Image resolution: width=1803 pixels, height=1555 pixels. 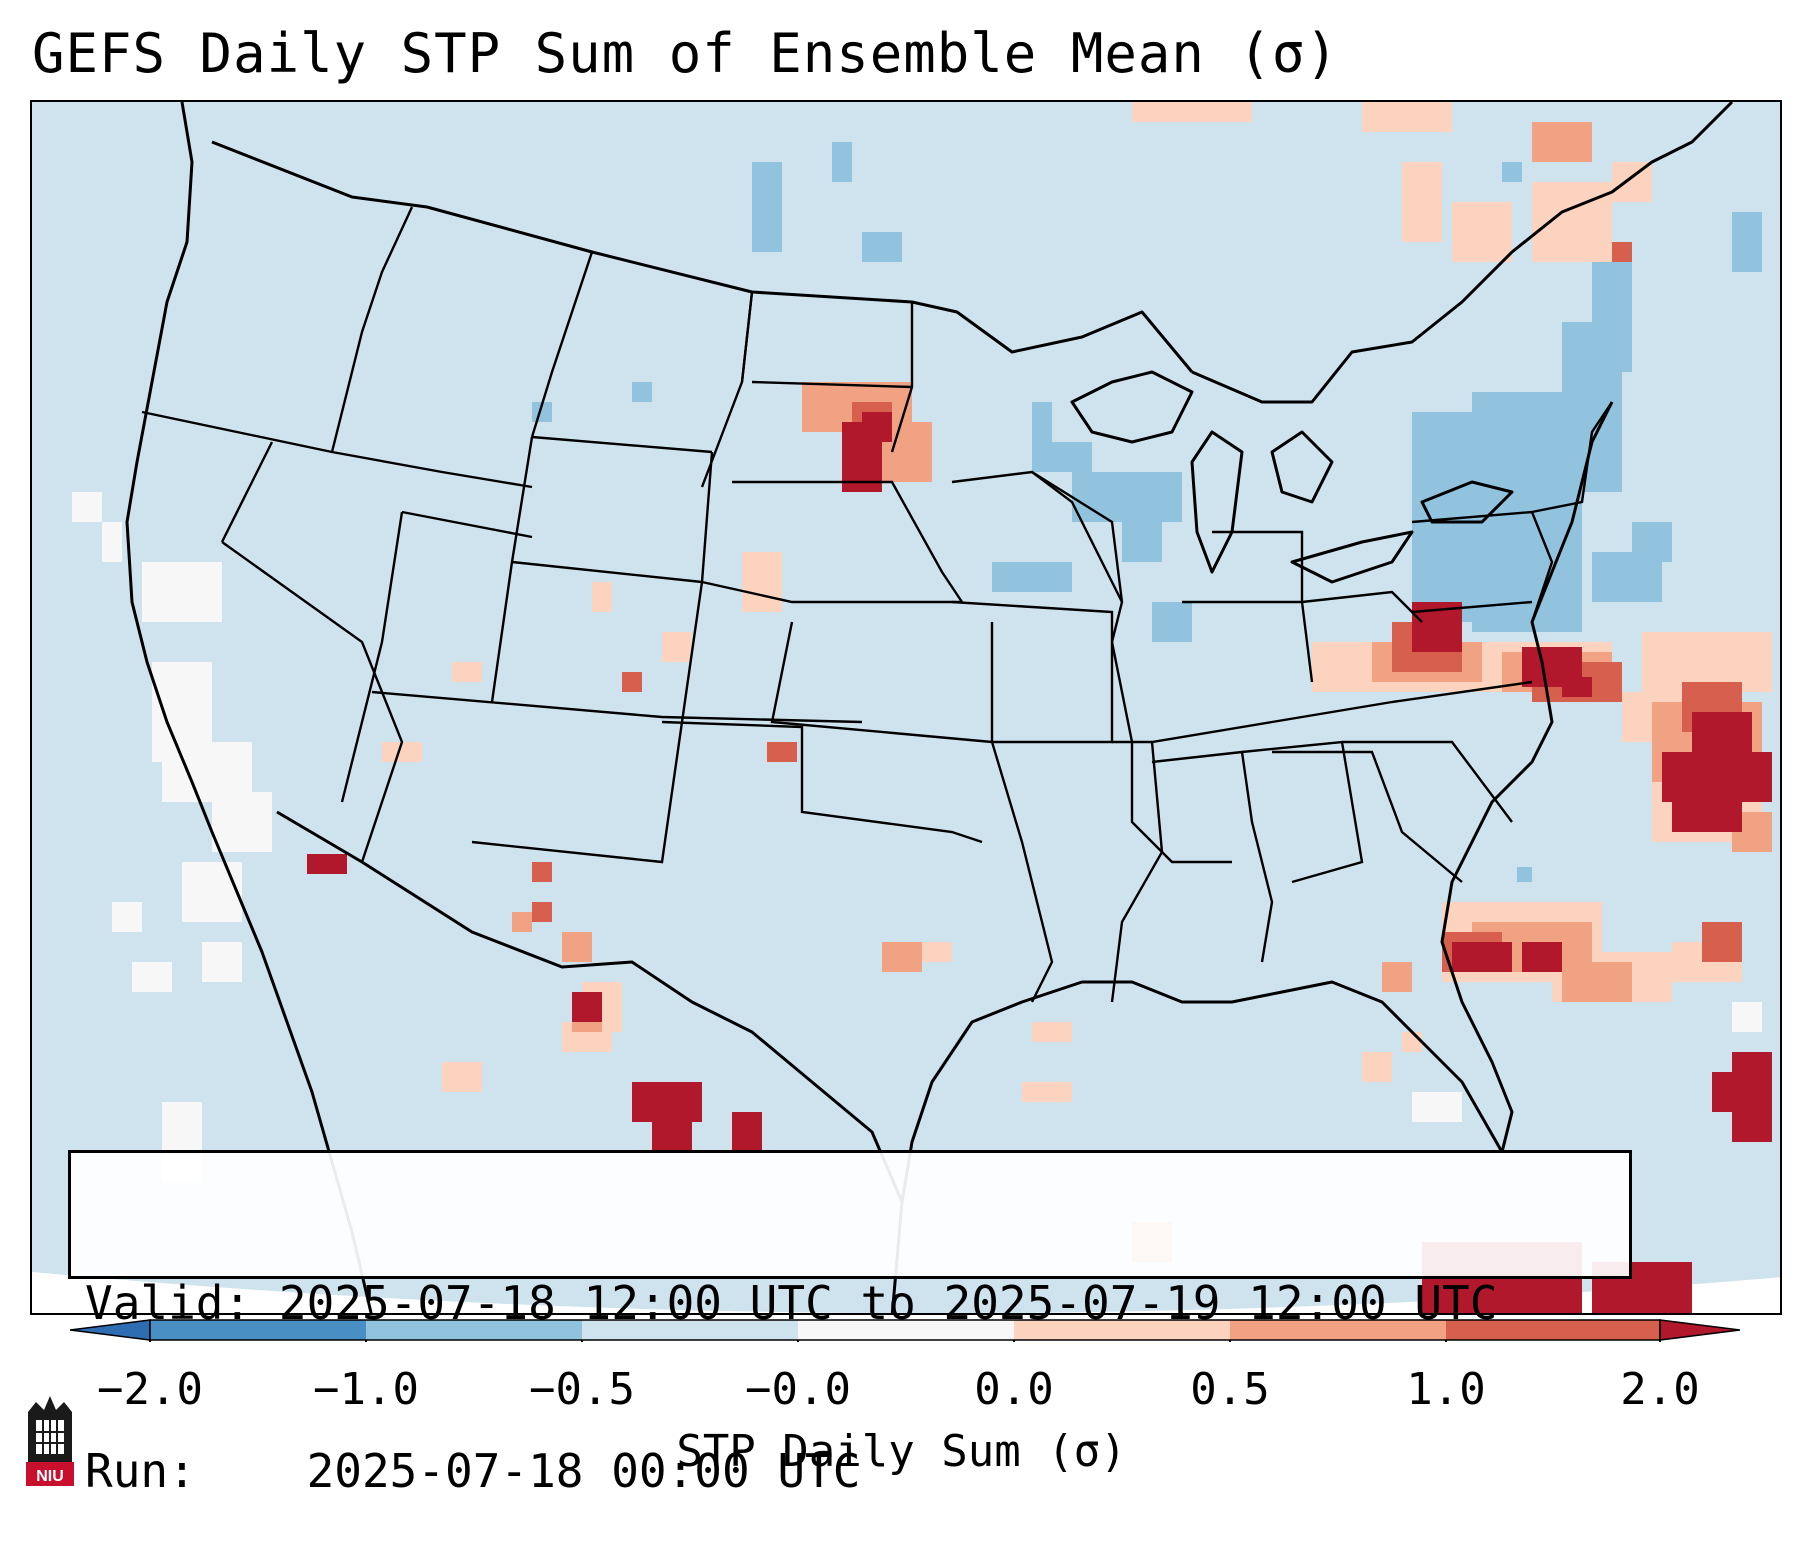 I want to click on colorbar, so click(x=905, y=1330).